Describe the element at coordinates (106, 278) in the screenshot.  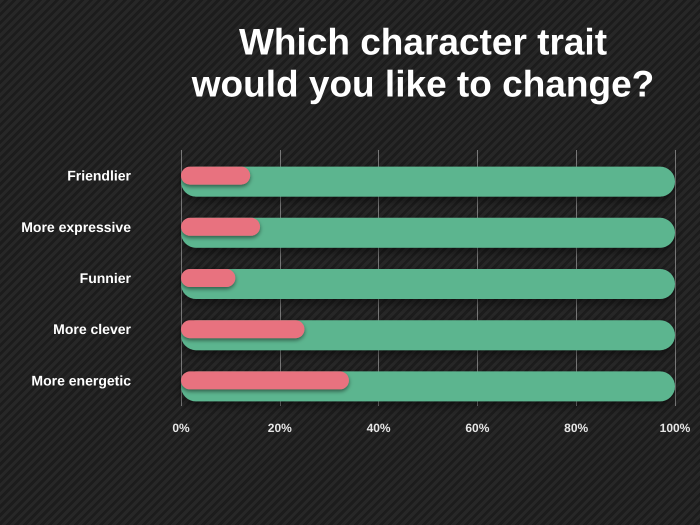
I see `y-tick-label: Funnier` at that location.